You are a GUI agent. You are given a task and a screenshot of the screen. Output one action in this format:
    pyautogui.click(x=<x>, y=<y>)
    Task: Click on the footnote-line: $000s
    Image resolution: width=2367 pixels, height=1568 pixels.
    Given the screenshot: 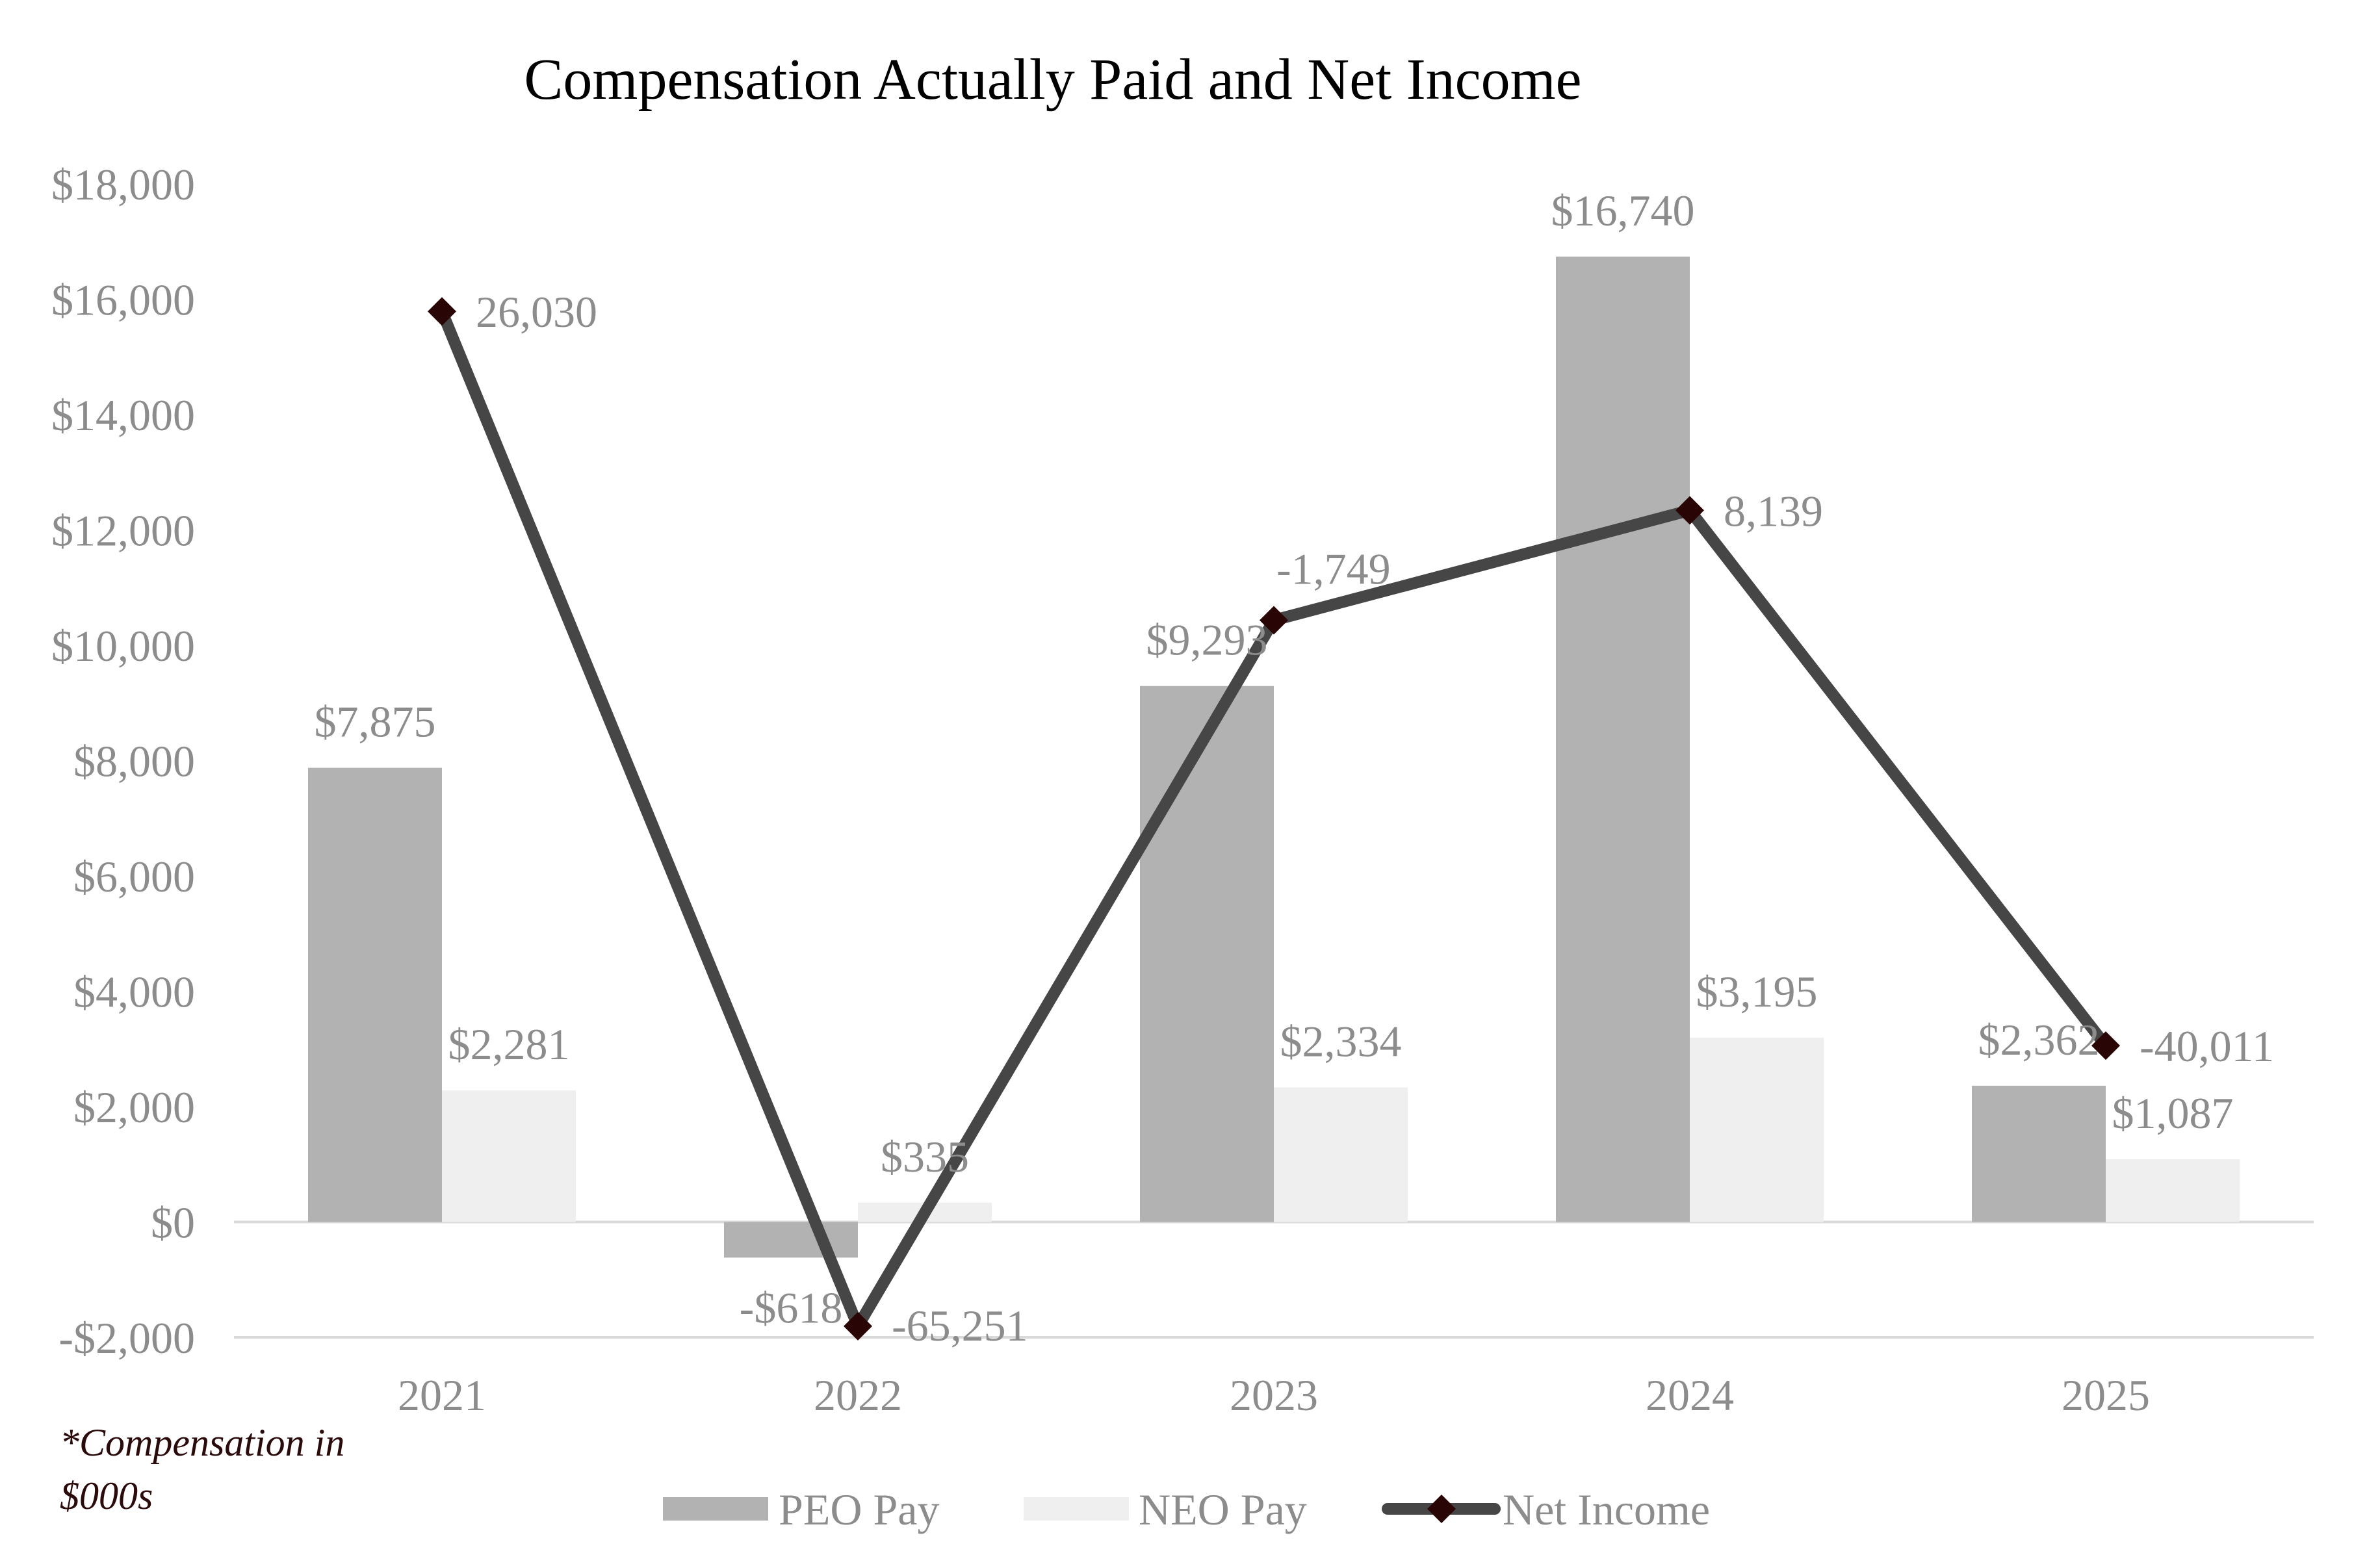 What is the action you would take?
    pyautogui.click(x=106, y=1495)
    